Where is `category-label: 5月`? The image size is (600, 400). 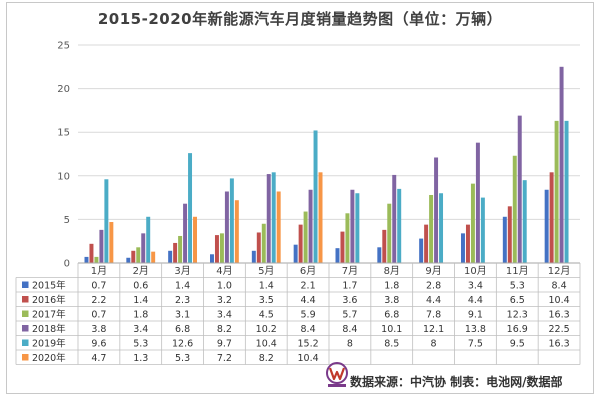
category-label: 5月 is located at coordinates (266, 271).